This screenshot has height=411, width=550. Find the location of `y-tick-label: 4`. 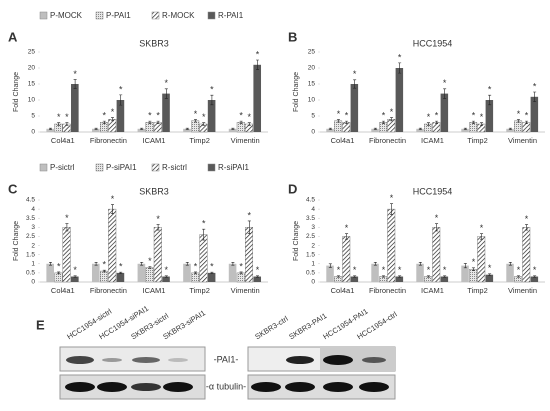

y-tick-label: 4 is located at coordinates (313, 209).